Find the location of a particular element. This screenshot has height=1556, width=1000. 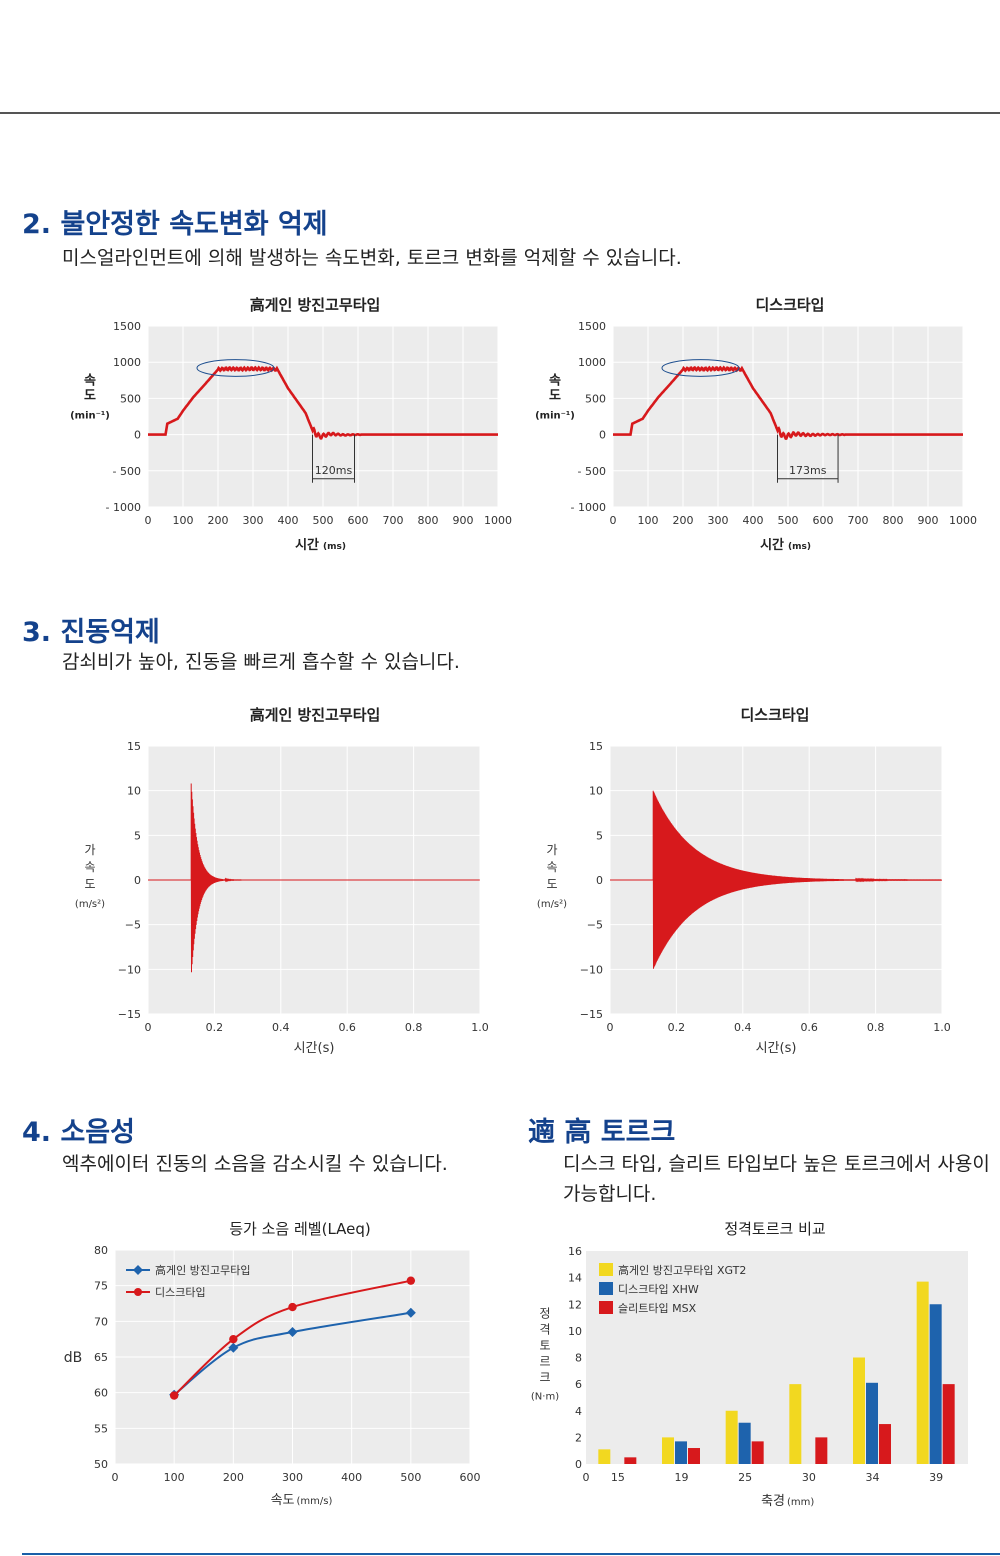

y-axis-label-char: 가 is located at coordinates (89, 850).